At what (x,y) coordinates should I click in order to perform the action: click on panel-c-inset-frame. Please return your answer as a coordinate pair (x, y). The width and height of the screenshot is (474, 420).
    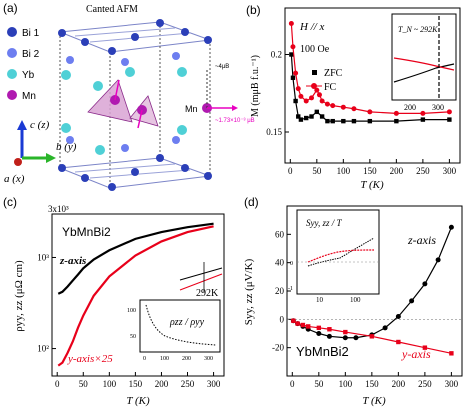
    Looking at the image, I should click on (180, 326).